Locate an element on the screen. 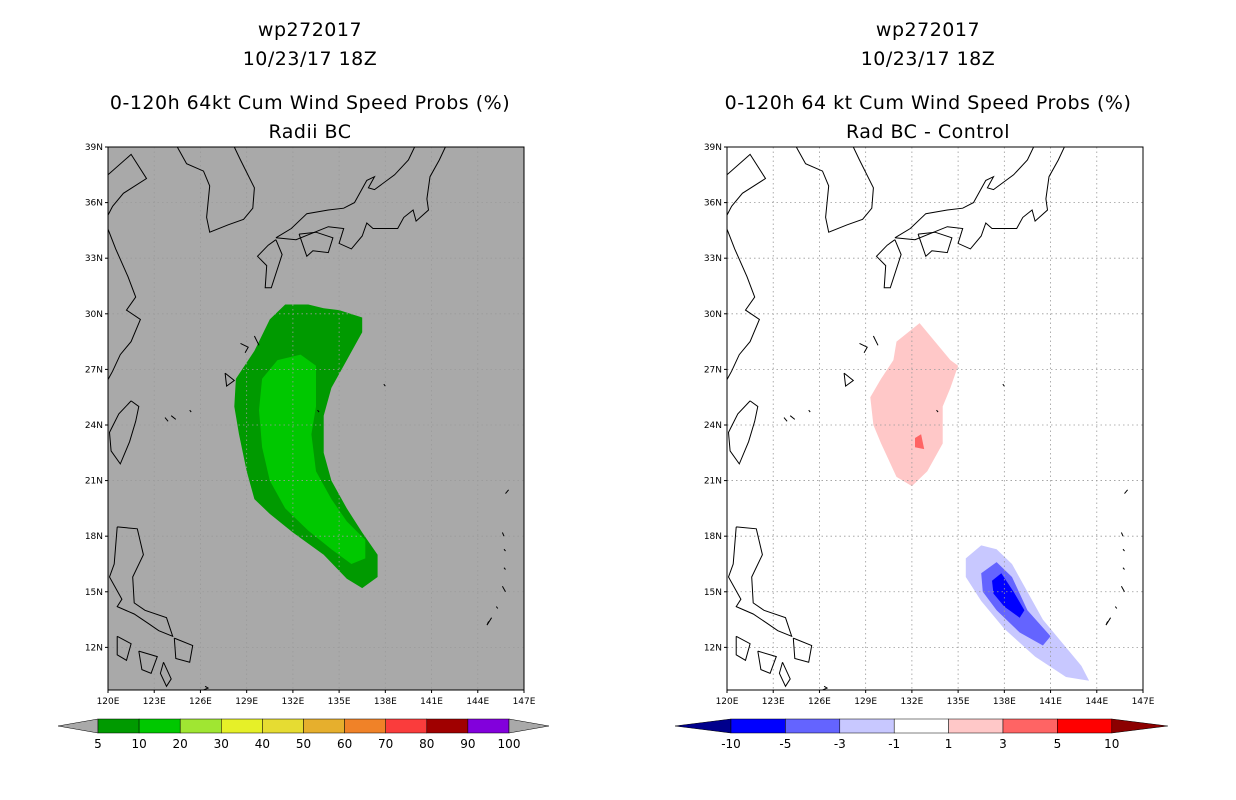 Image resolution: width=1236 pixels, height=800 pixels. y-tick-label: 33N is located at coordinates (713, 259).